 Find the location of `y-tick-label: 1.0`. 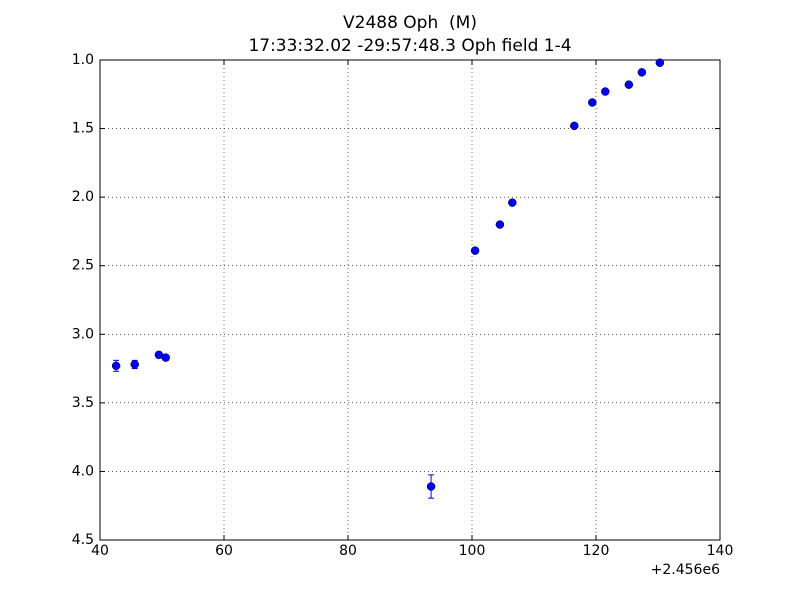

y-tick-label: 1.0 is located at coordinates (83, 60).